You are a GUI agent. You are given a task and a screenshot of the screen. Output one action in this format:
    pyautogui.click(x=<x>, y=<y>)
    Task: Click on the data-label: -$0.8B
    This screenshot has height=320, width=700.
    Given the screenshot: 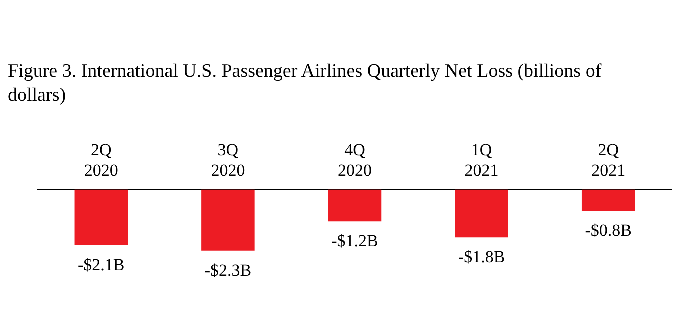 What is the action you would take?
    pyautogui.click(x=608, y=230)
    